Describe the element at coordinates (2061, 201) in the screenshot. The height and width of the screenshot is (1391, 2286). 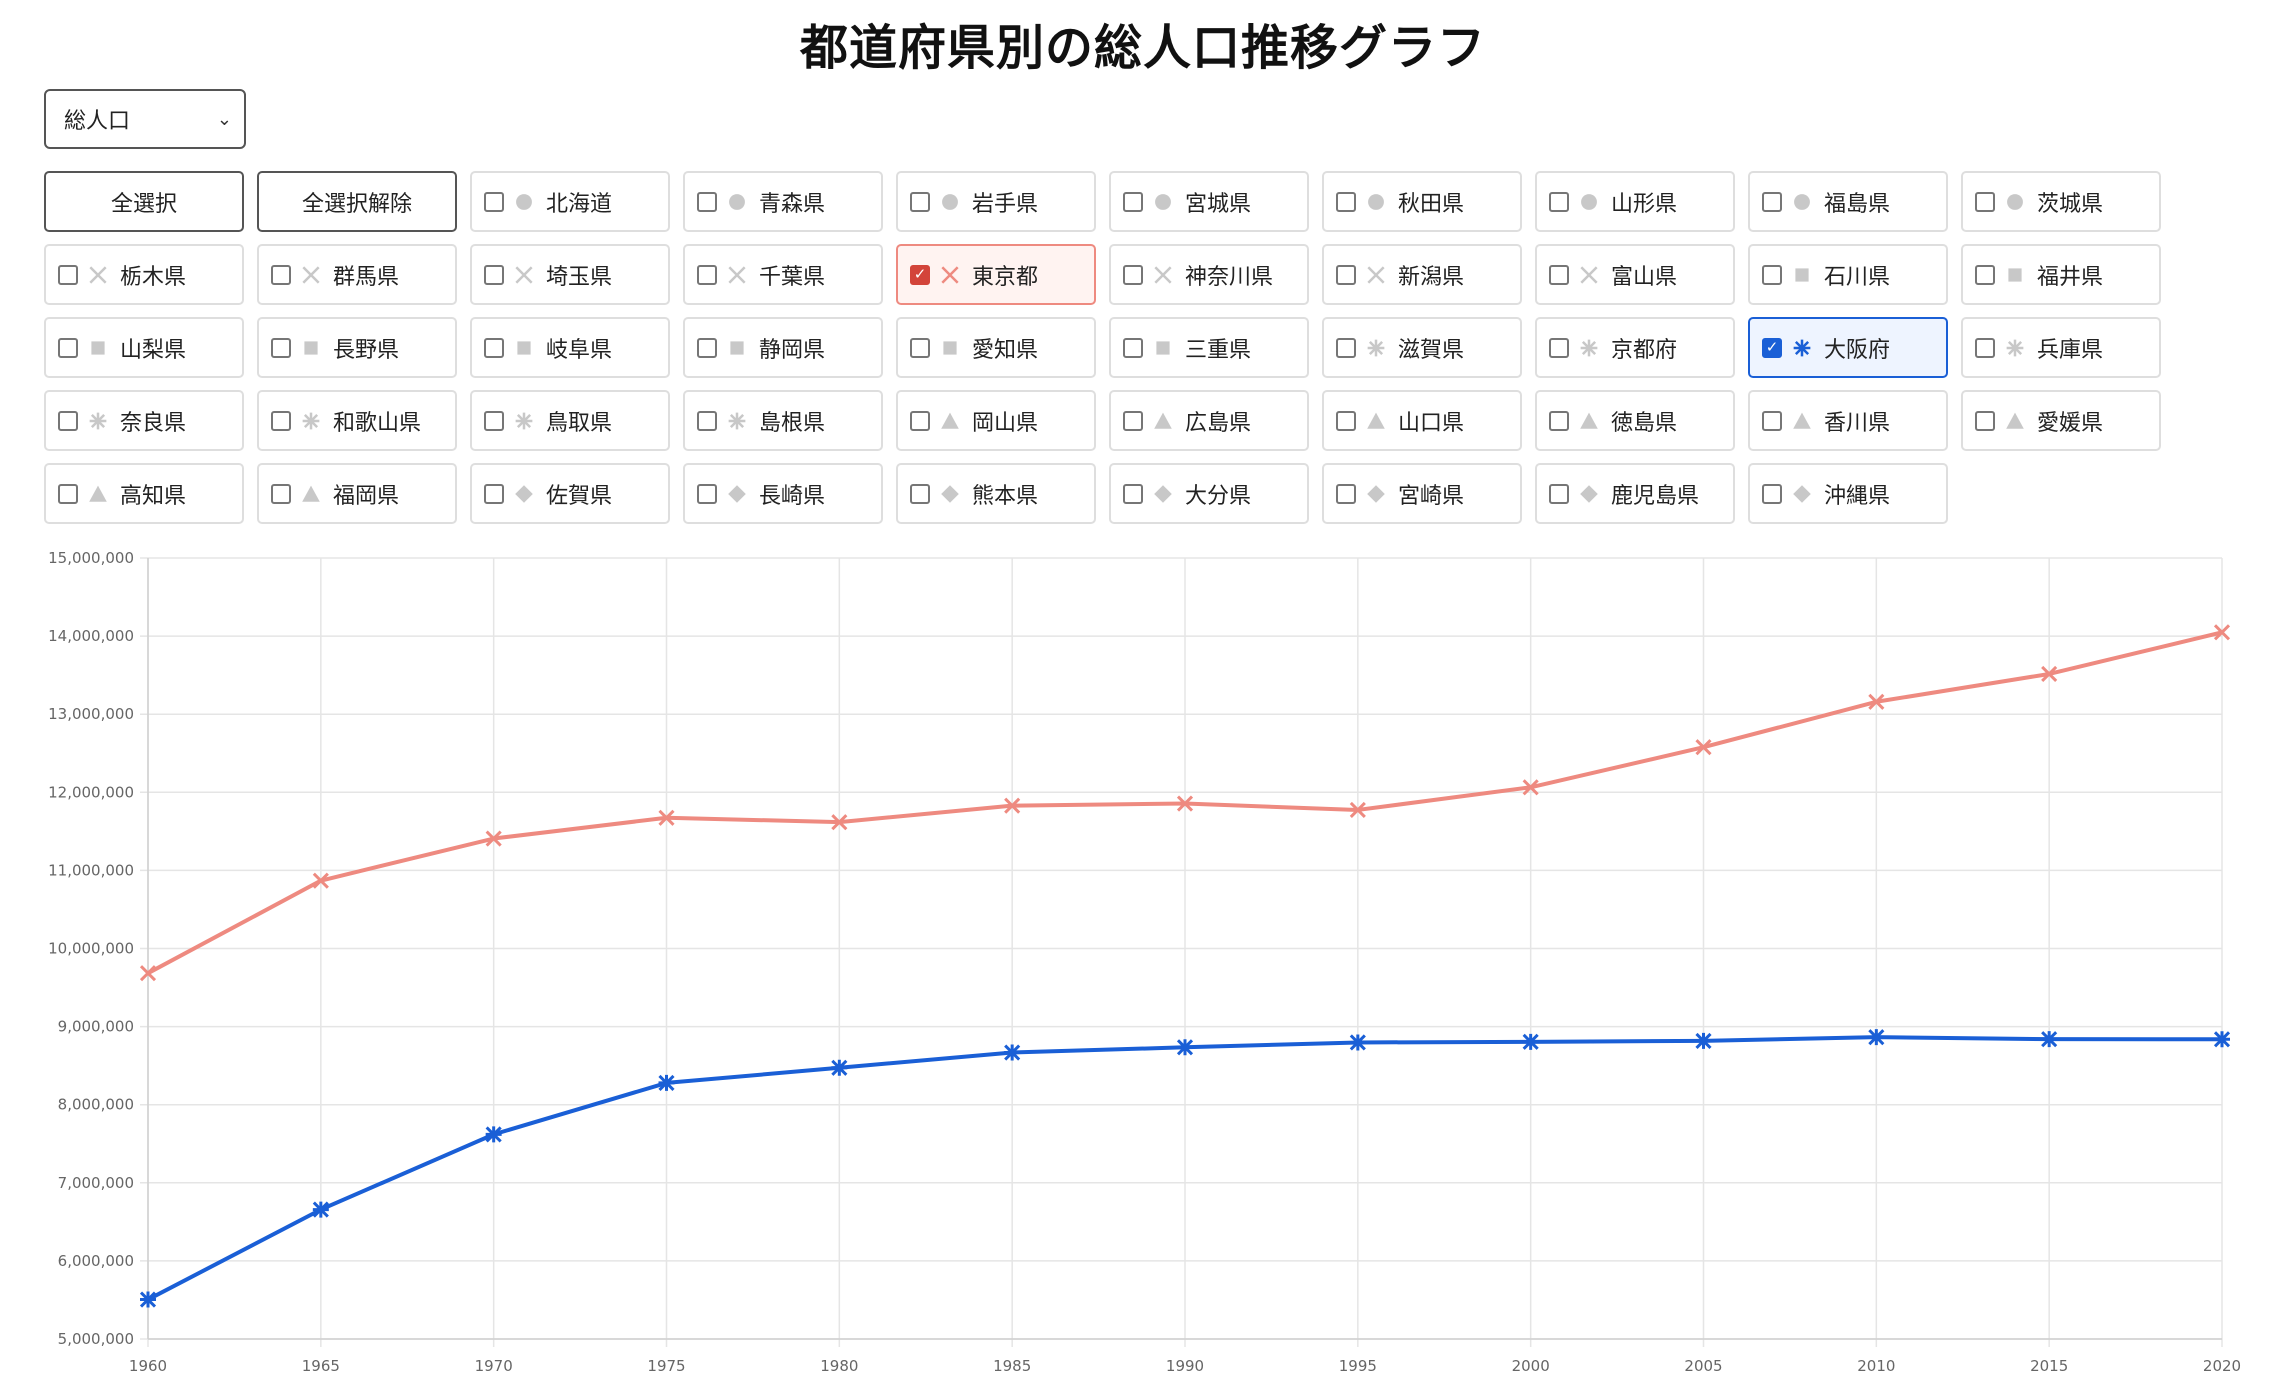
I see `prefecture-toggle: 茨城県` at that location.